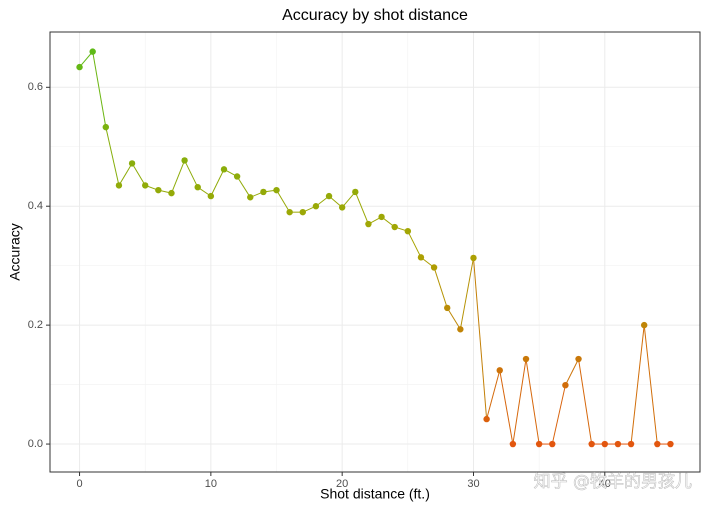 This screenshot has height=515, width=711. I want to click on y-tick-label: 0.4, so click(35, 206).